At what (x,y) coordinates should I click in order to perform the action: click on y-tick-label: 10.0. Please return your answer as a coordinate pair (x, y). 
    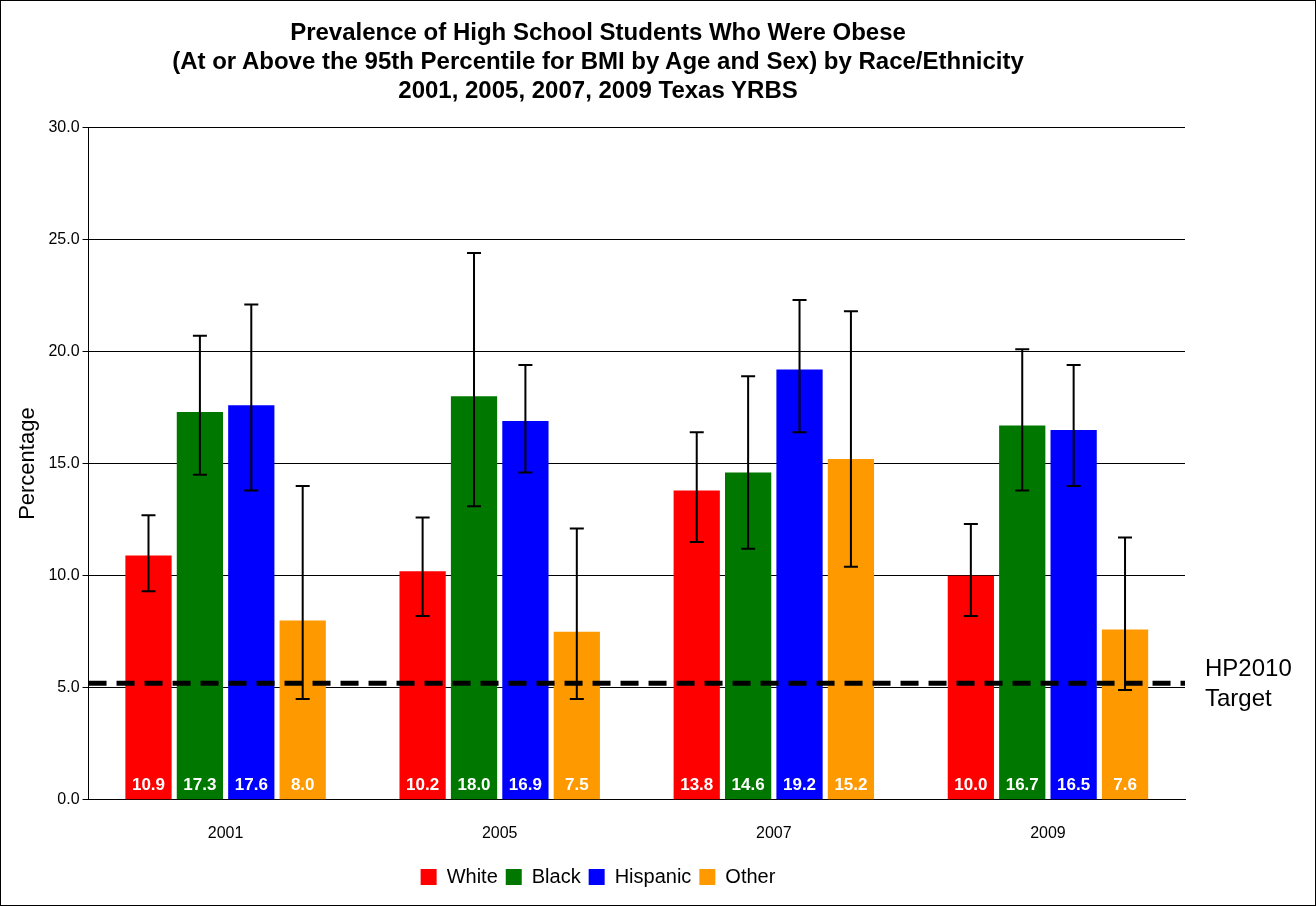
    Looking at the image, I should click on (64, 575).